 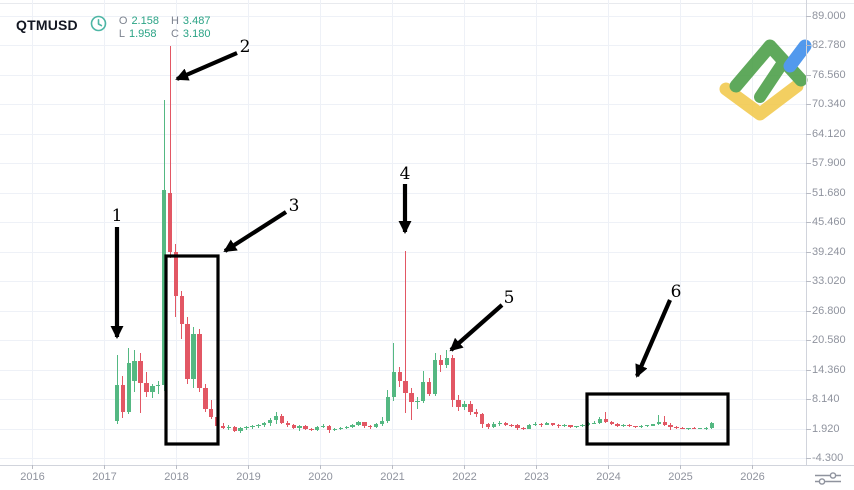 I want to click on price-axis-label: 1.920, so click(x=826, y=428).